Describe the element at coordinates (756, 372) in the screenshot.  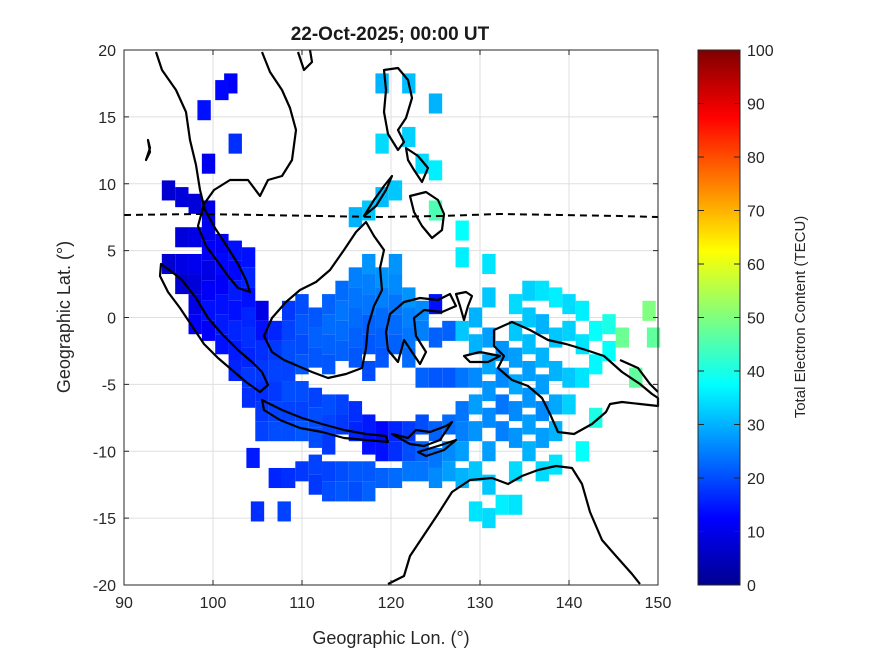
I see `colorbar-tick-label-4: 40` at that location.